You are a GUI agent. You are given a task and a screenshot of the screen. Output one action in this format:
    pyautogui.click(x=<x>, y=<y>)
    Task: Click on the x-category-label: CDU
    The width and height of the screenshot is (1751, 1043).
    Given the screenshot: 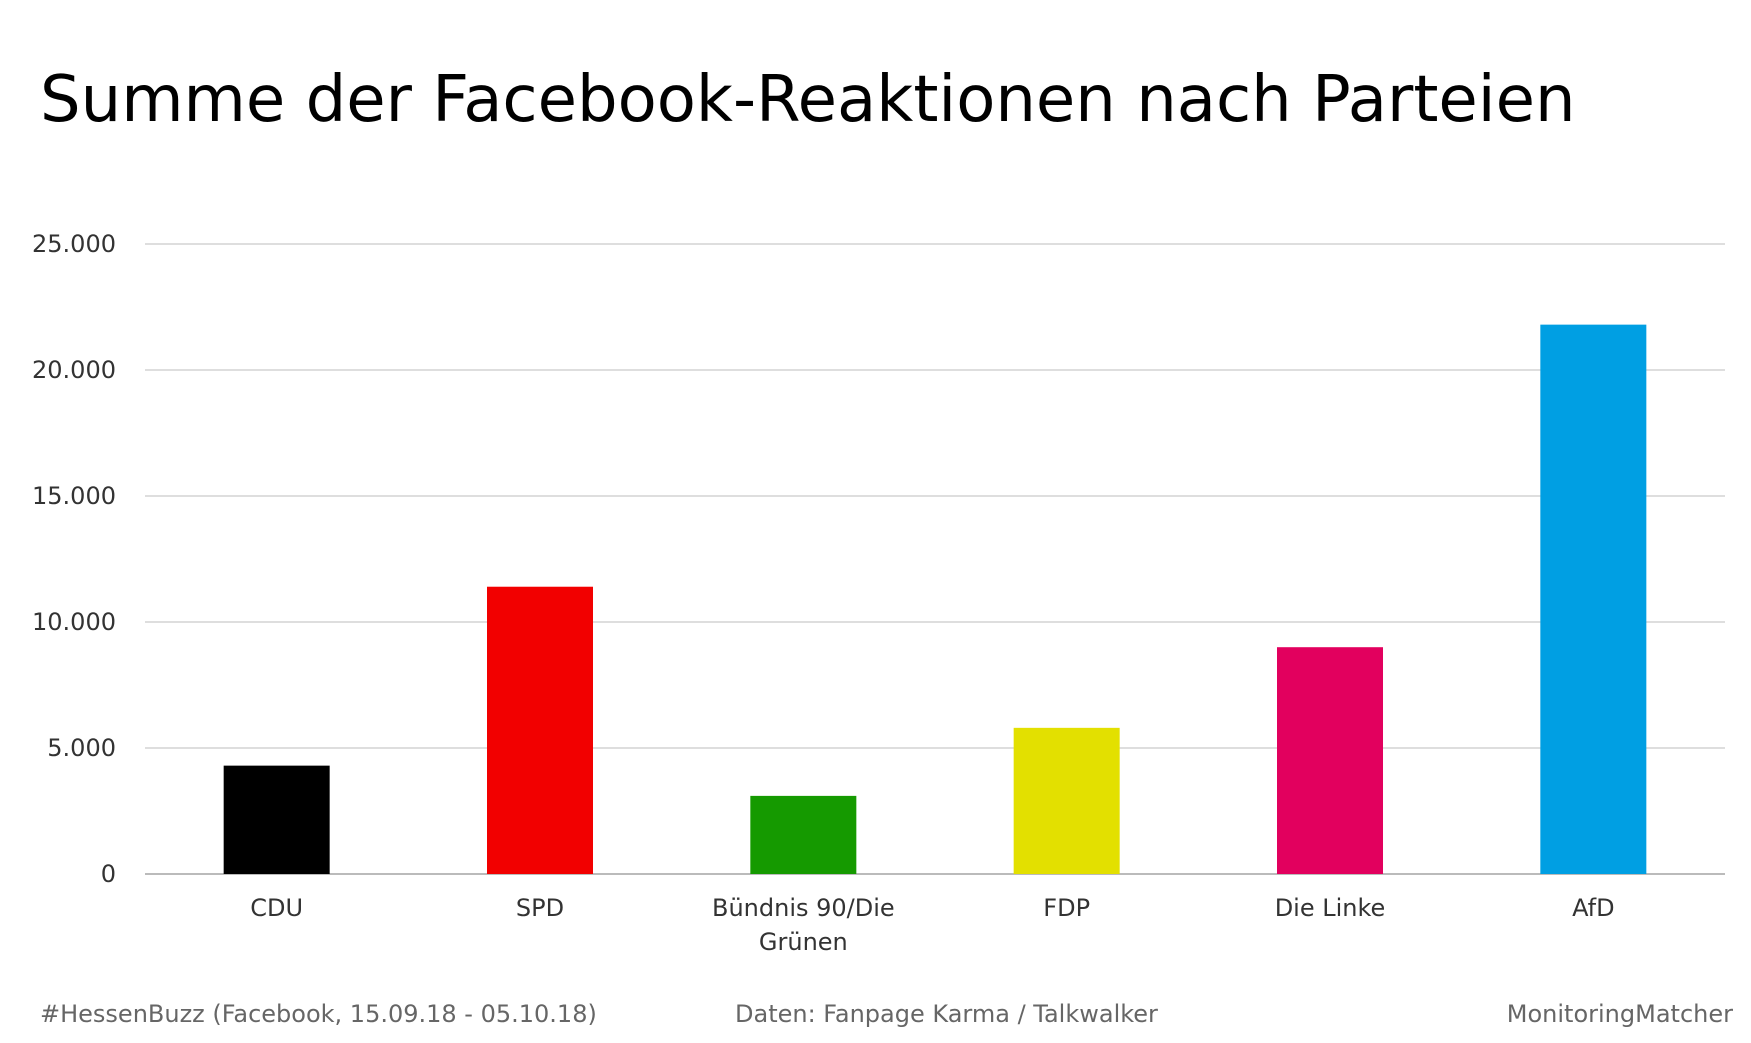 What is the action you would take?
    pyautogui.click(x=276, y=908)
    